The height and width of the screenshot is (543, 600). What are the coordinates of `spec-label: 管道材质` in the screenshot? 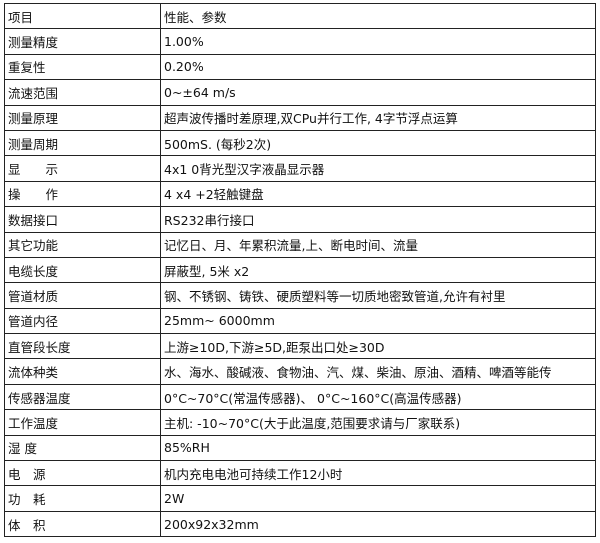 It's located at (82, 295).